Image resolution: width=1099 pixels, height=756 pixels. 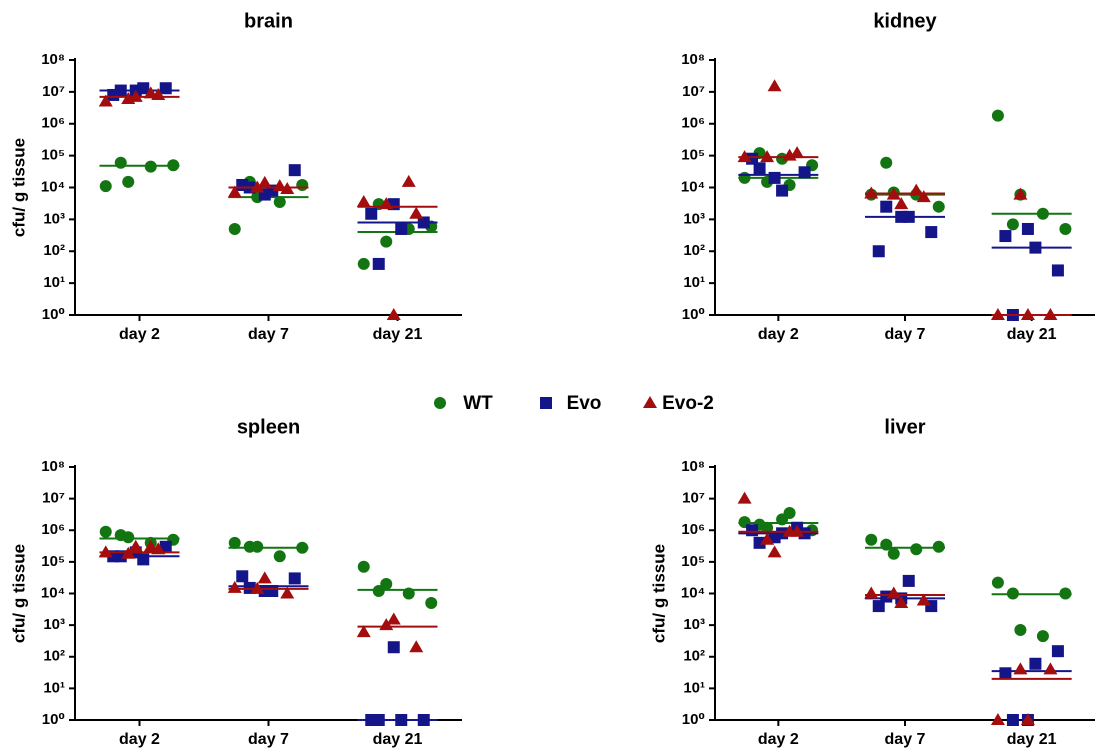 I want to click on chart-title: kidney, so click(x=905, y=21).